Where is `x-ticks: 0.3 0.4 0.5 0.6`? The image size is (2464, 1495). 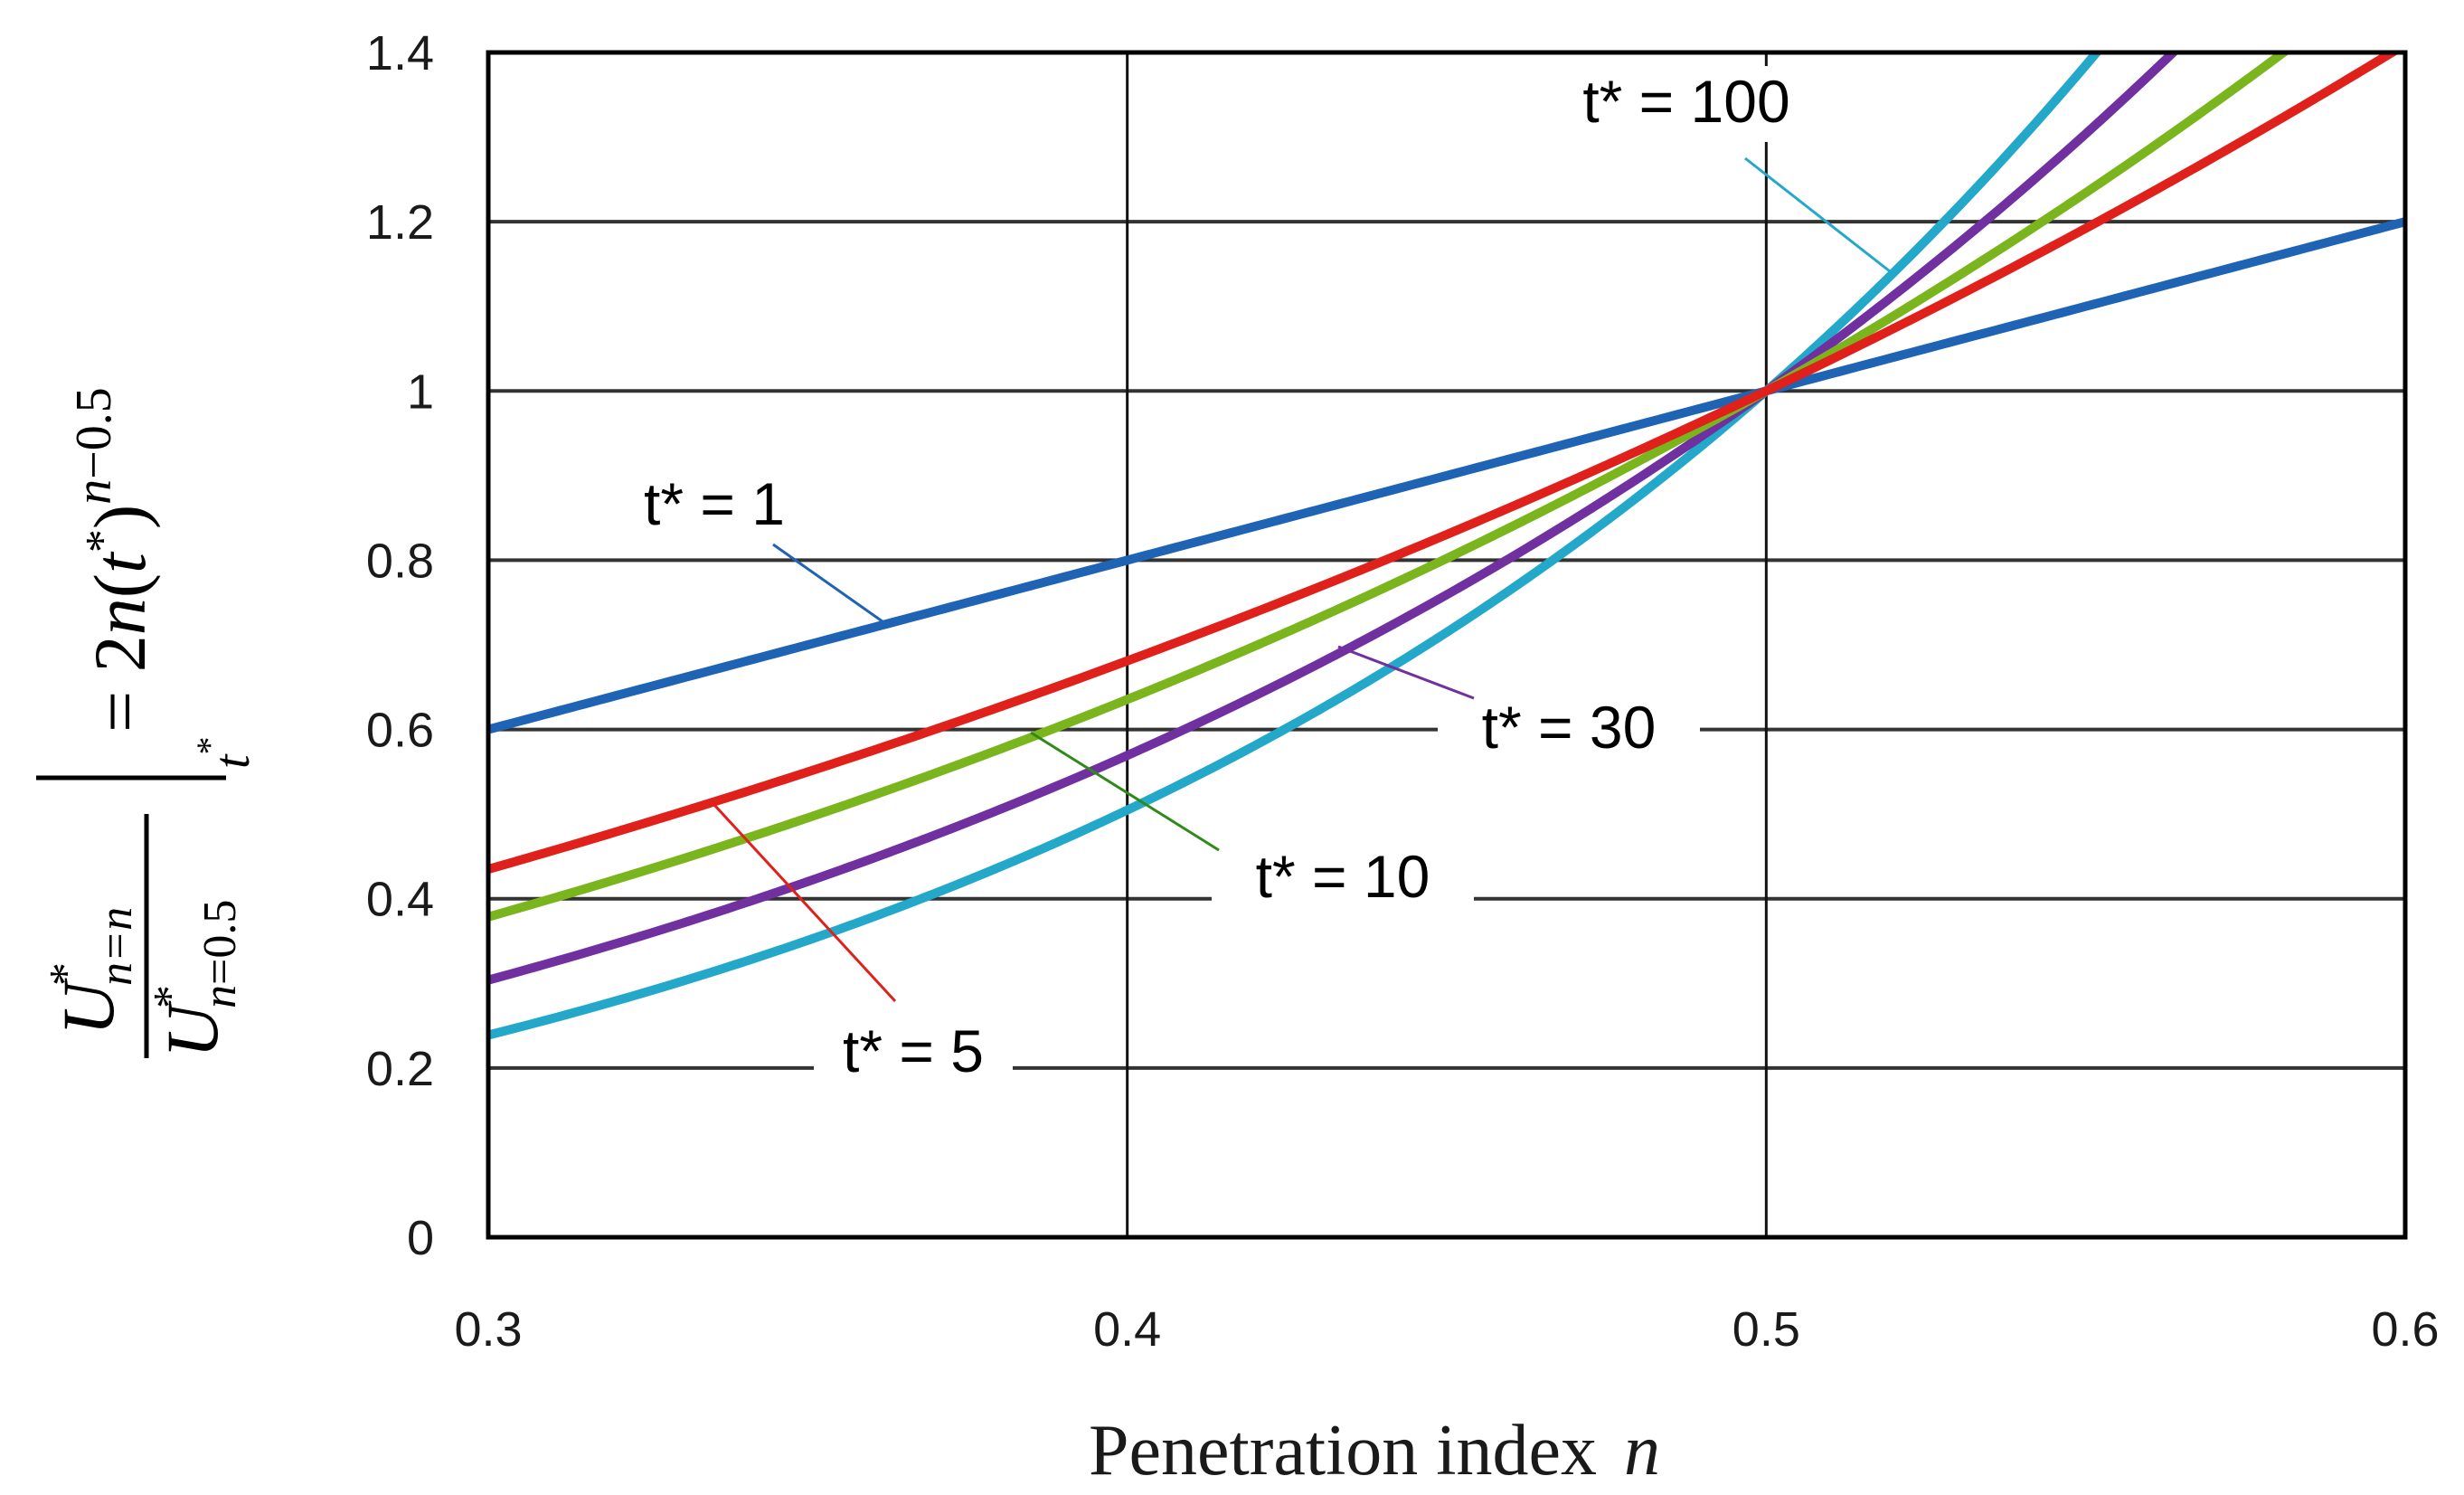
x-ticks: 0.3 0.4 0.5 0.6 is located at coordinates (1446, 1329).